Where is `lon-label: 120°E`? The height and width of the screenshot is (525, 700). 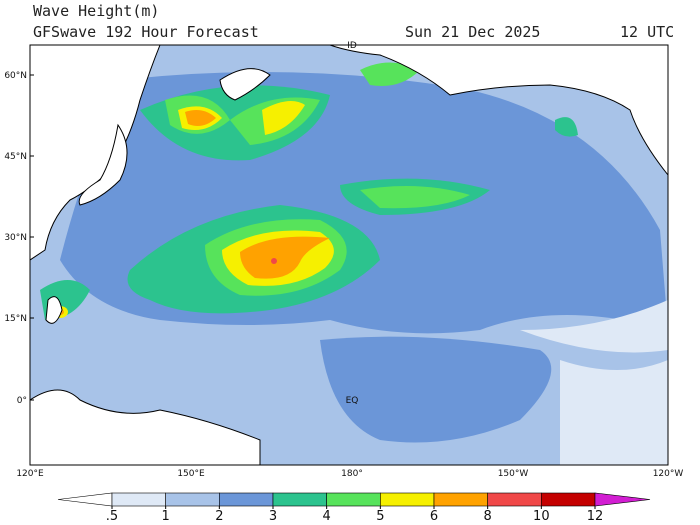
lon-label: 120°E is located at coordinates (30, 474).